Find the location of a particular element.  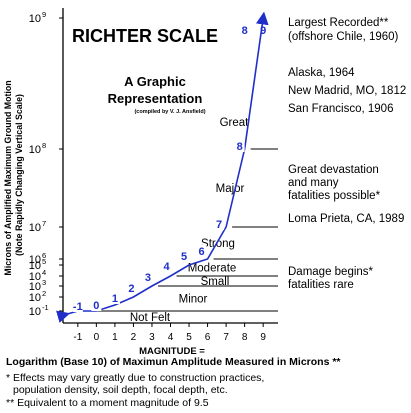

annotation-new-madrid-1812: New Madrid, MO, 1812 is located at coordinates (347, 91).